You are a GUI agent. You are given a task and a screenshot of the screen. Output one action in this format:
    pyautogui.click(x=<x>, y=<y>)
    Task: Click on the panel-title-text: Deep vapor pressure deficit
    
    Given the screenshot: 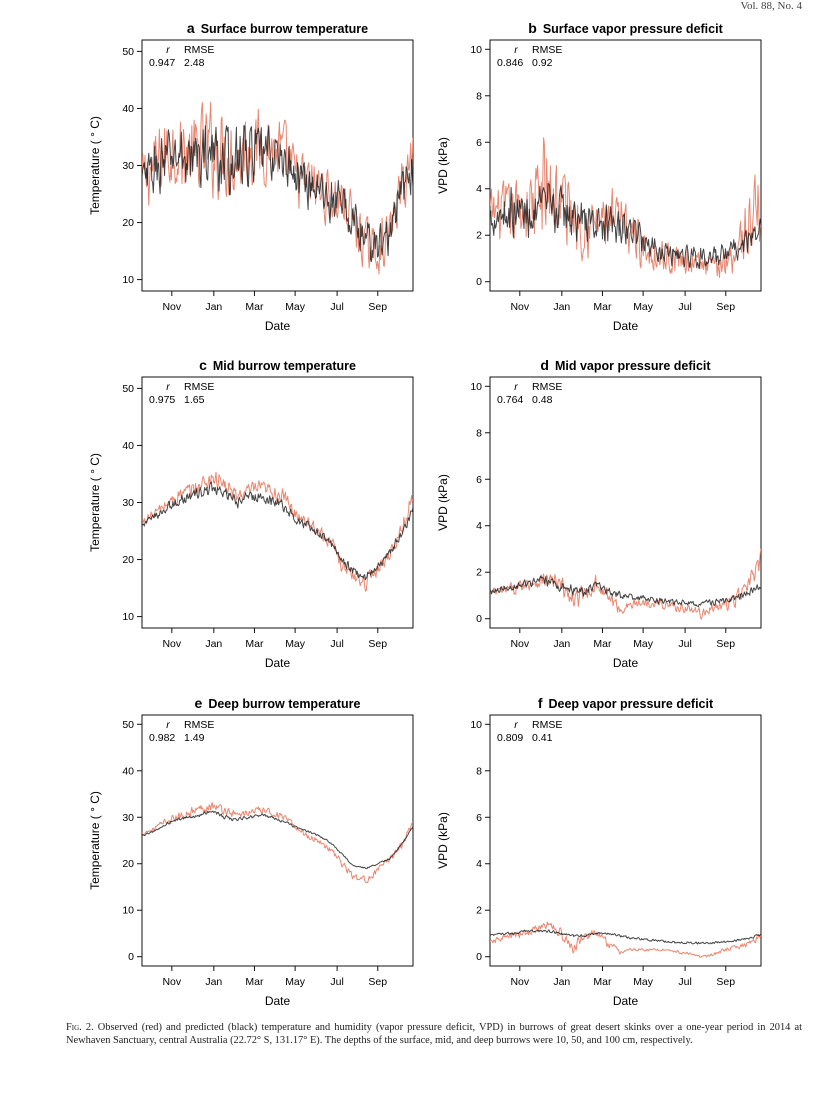 What is the action you would take?
    pyautogui.click(x=631, y=704)
    